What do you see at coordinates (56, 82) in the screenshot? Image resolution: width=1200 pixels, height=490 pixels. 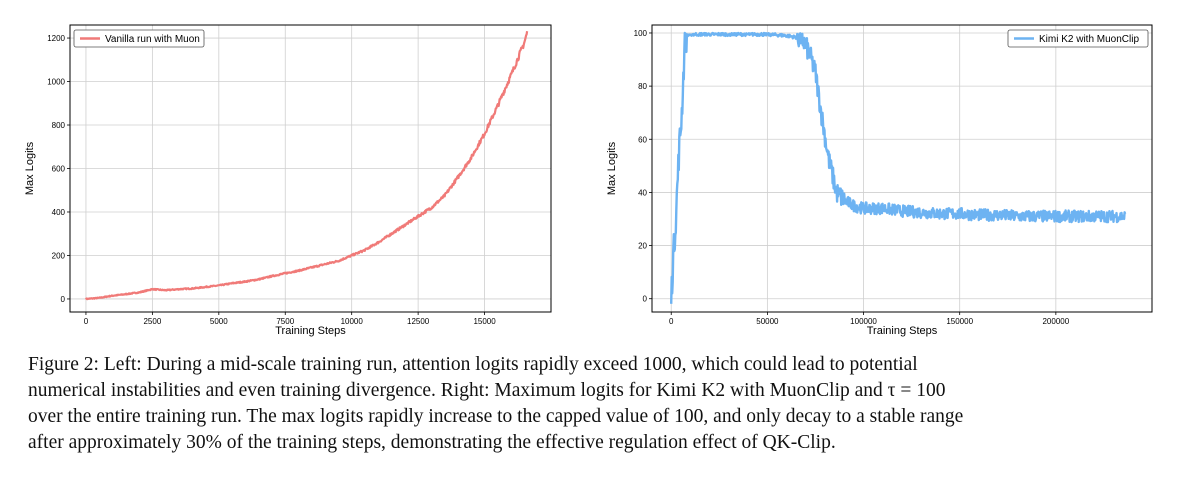 I see `y-tick-label: 1000` at bounding box center [56, 82].